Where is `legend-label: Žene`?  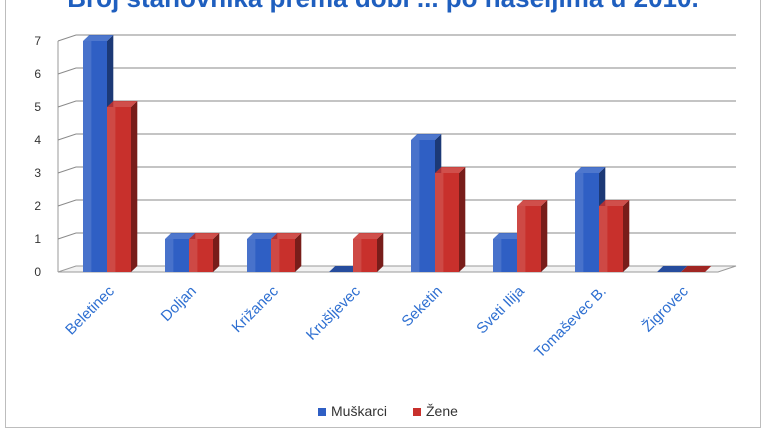
legend-label: Žene is located at coordinates (442, 411).